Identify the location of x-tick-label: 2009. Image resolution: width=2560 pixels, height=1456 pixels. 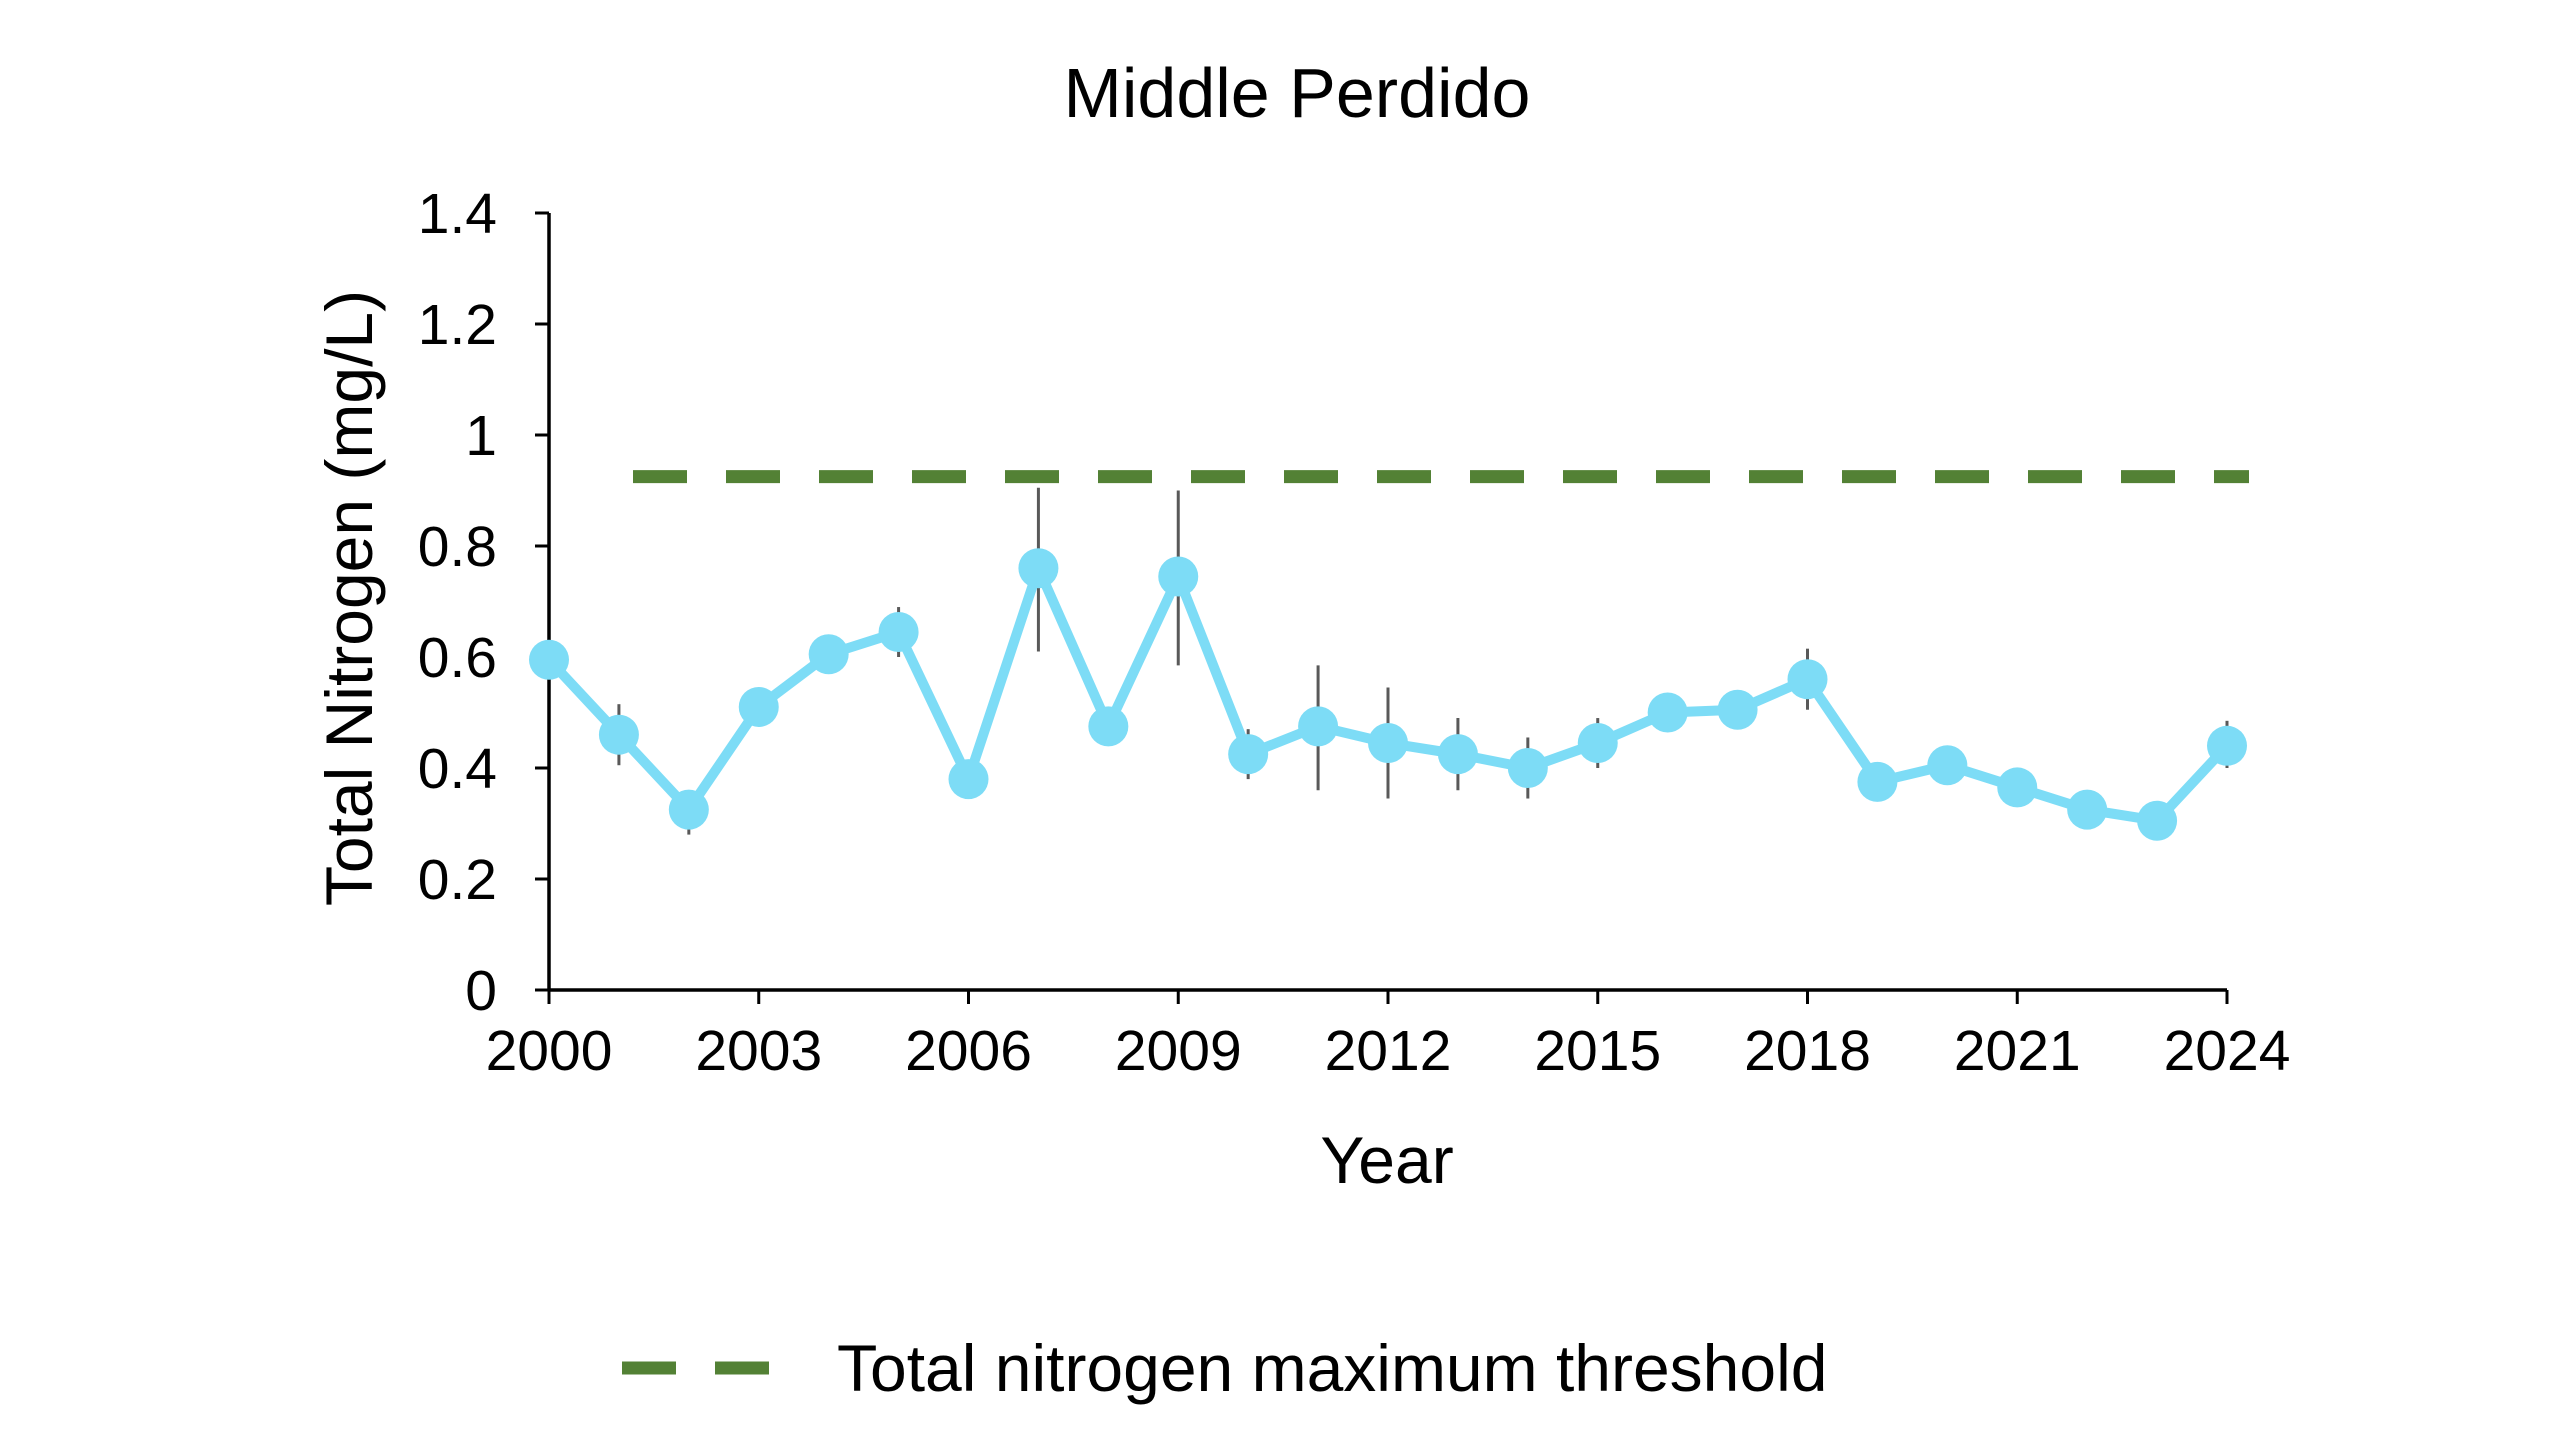
(1178, 1051).